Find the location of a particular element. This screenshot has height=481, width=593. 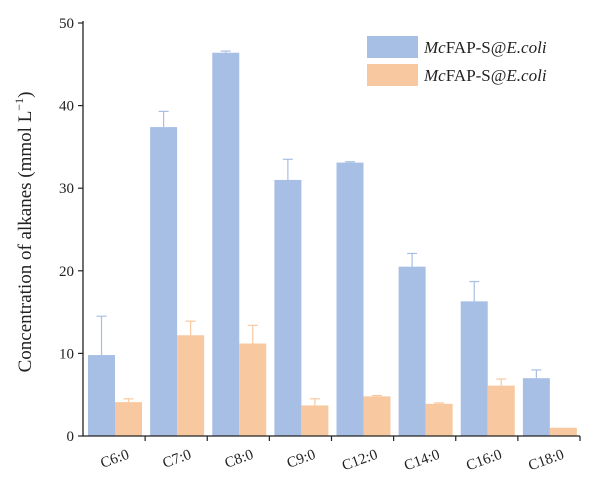

y-tick-label: 40 is located at coordinates (66, 107).